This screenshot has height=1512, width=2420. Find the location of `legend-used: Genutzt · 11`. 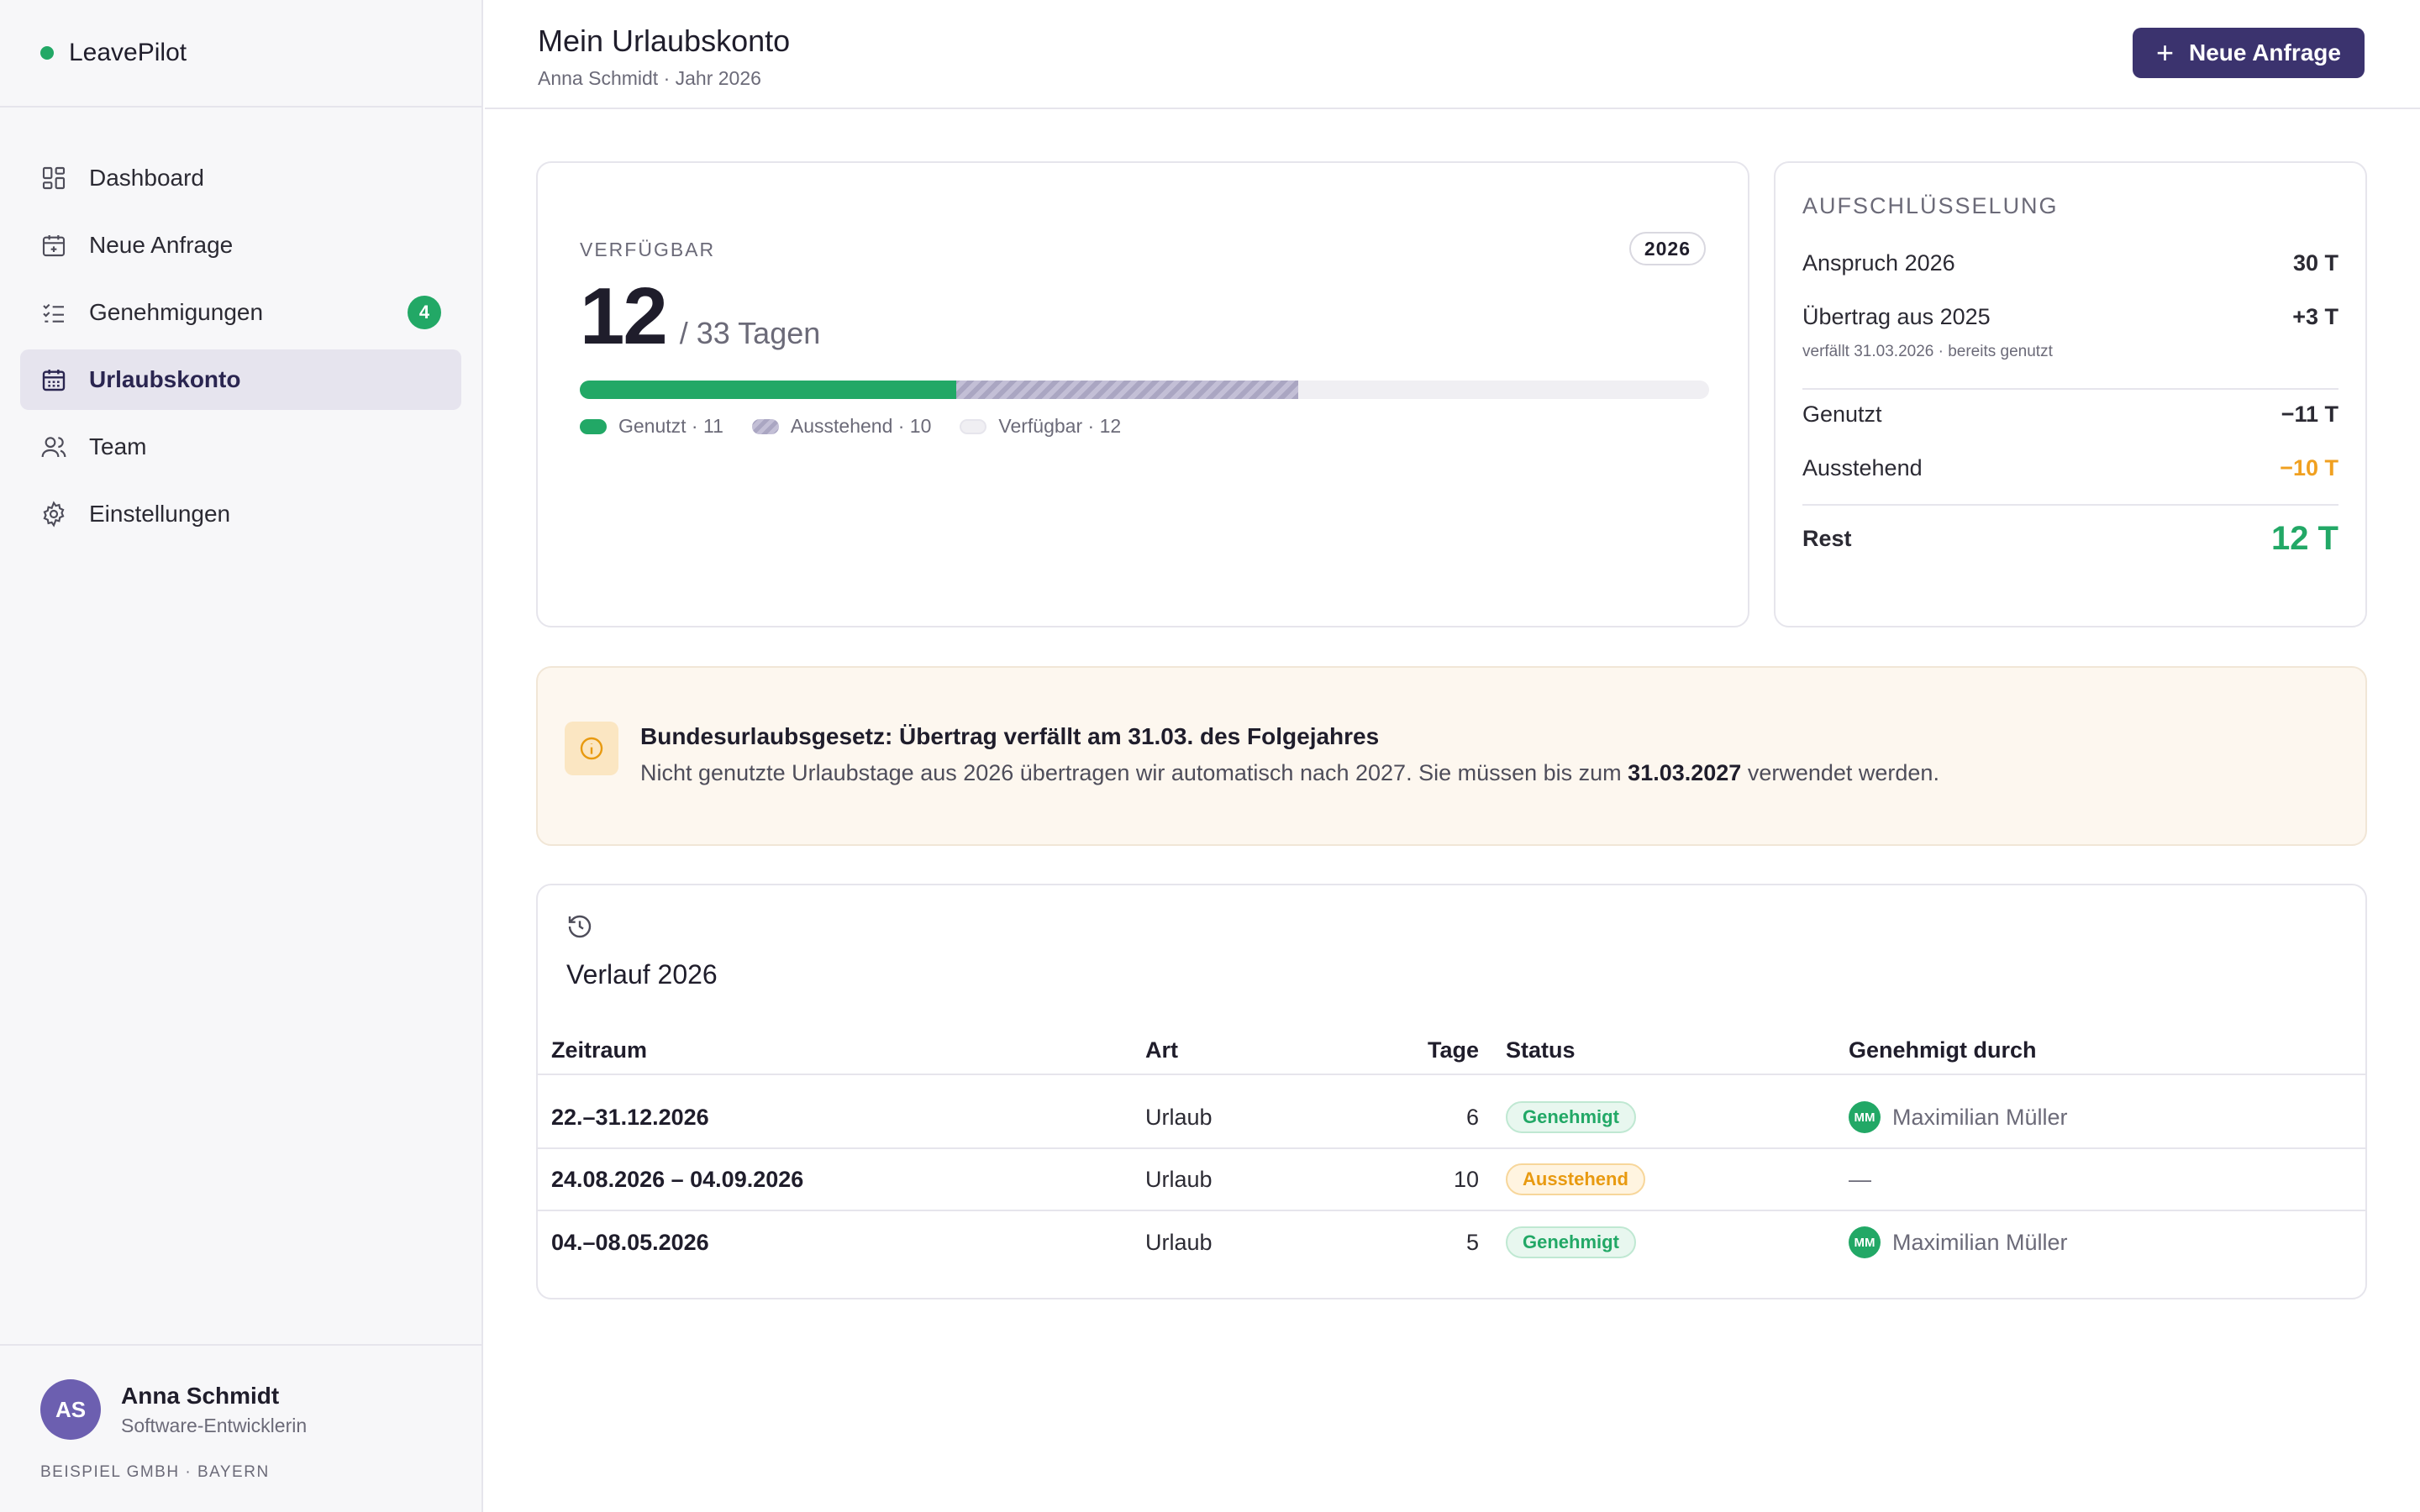

legend-used: Genutzt · 11 is located at coordinates (651, 426).